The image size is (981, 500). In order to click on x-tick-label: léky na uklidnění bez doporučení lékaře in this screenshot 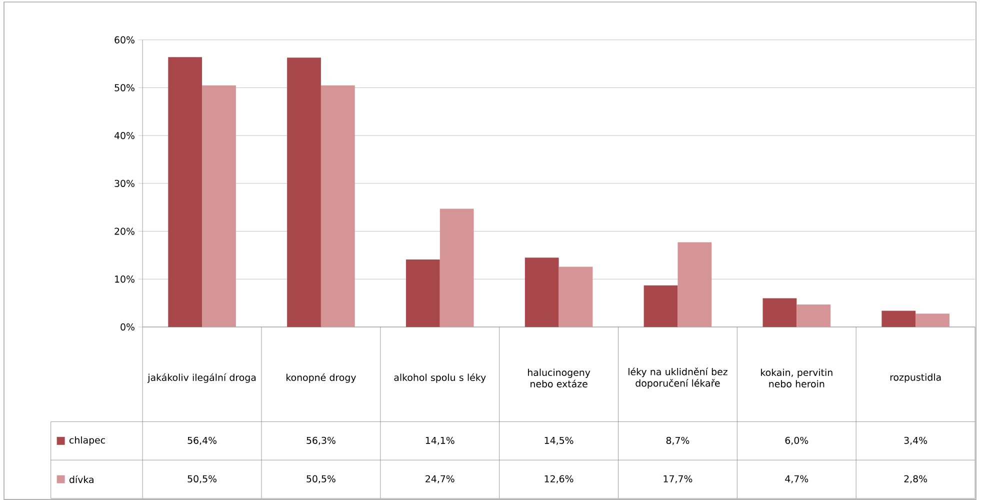, I will do `click(678, 377)`.